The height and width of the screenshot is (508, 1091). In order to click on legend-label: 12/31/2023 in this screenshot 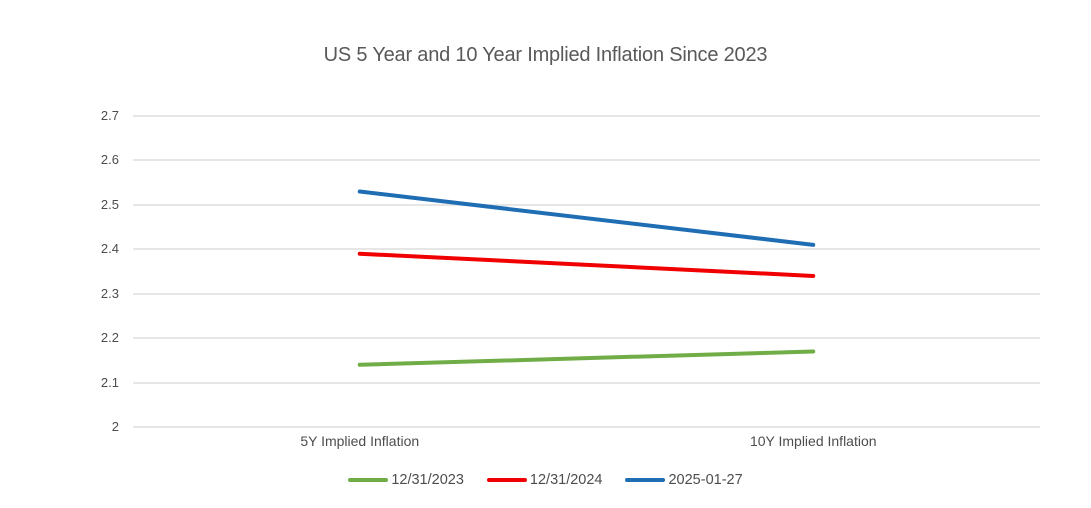, I will do `click(427, 480)`.